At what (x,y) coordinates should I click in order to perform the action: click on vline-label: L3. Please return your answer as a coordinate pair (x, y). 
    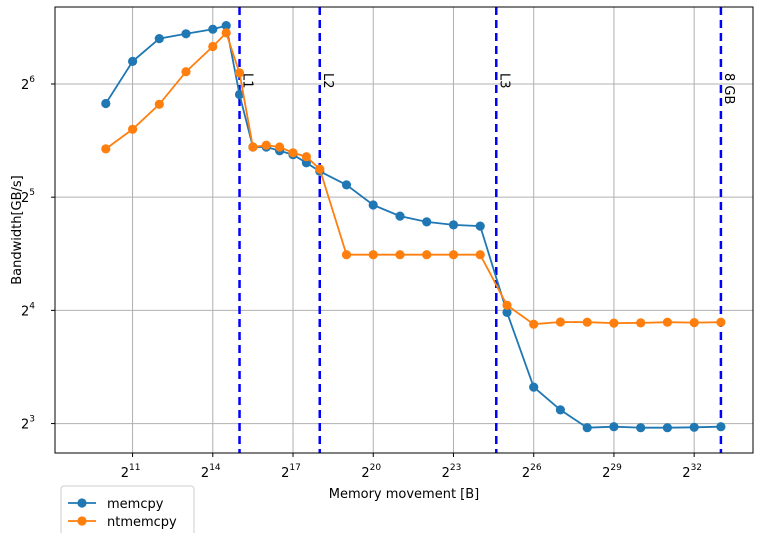
    Looking at the image, I should click on (503, 81).